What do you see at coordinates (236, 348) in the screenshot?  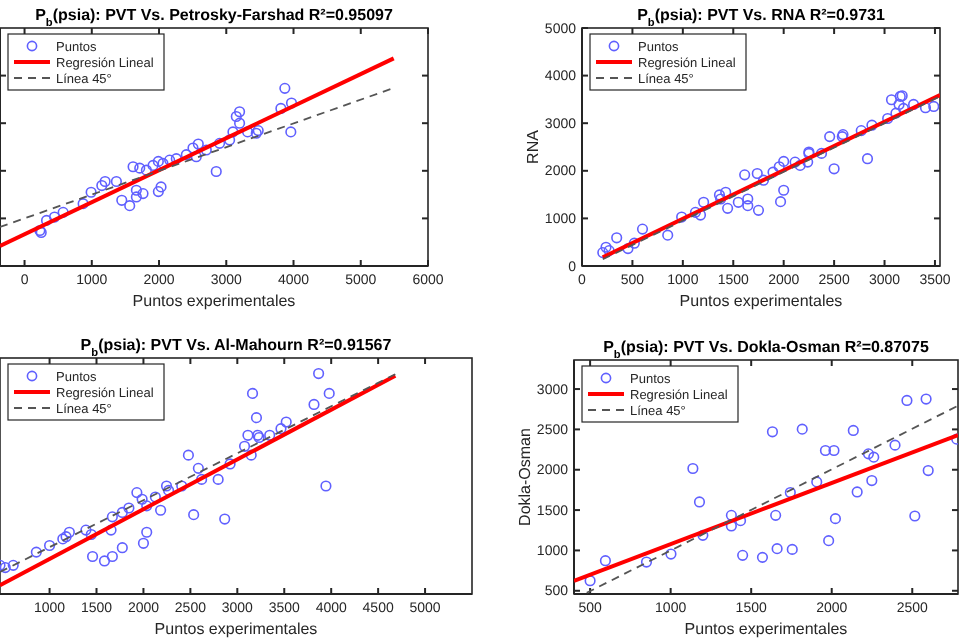 I see `chart-title: P$_{b}$(psia): PVT Vs. Al-Mahourn R²=0.91567` at bounding box center [236, 348].